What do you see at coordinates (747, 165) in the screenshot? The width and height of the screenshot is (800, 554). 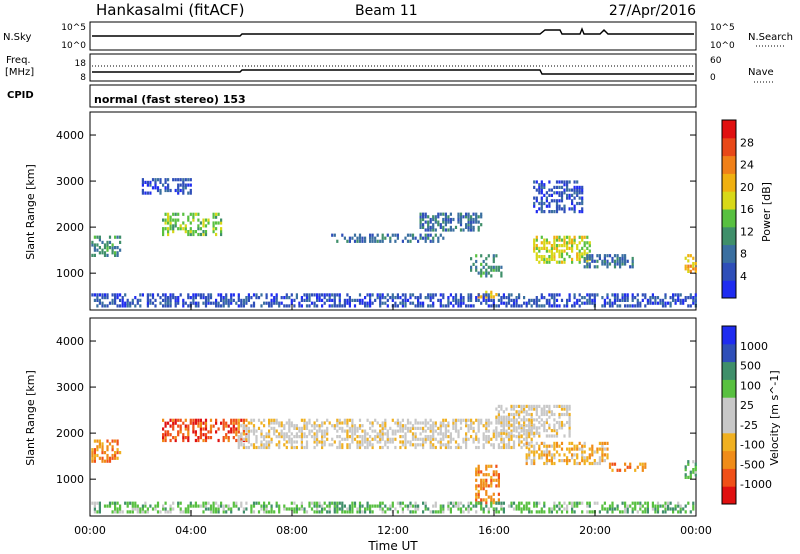 I see `colorbar-tick-label: 24` at bounding box center [747, 165].